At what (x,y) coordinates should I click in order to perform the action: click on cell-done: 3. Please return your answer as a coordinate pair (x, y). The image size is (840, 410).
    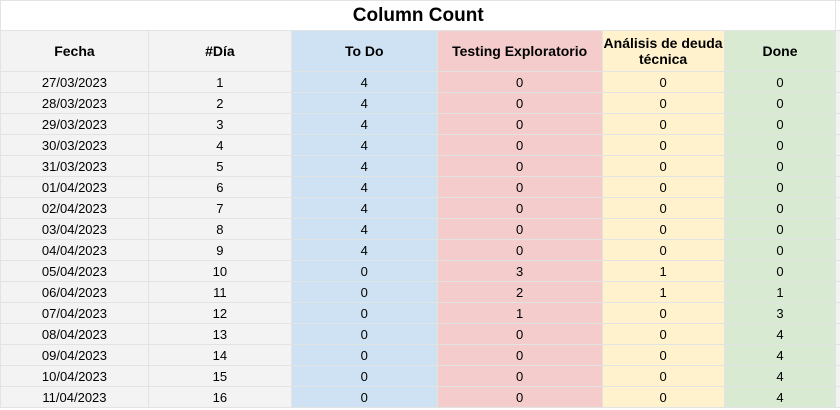
    Looking at the image, I should click on (780, 313).